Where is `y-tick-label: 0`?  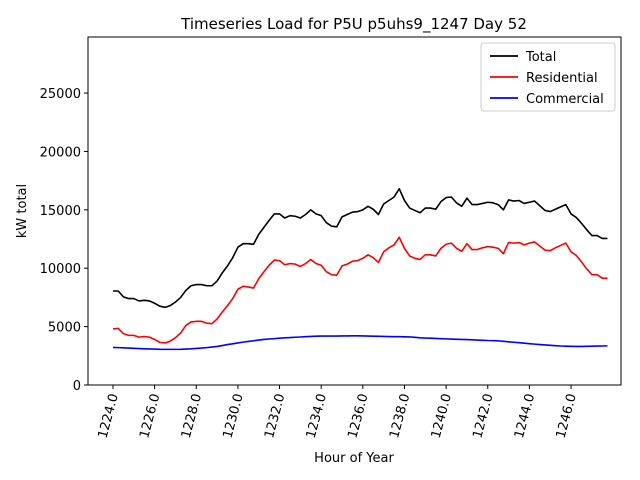
y-tick-label: 0 is located at coordinates (77, 386).